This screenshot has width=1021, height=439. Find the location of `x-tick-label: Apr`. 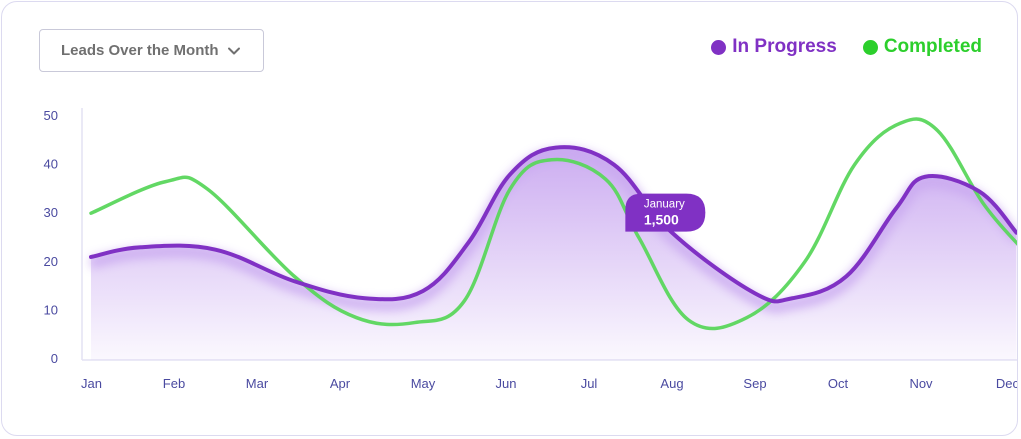

x-tick-label: Apr is located at coordinates (340, 383).